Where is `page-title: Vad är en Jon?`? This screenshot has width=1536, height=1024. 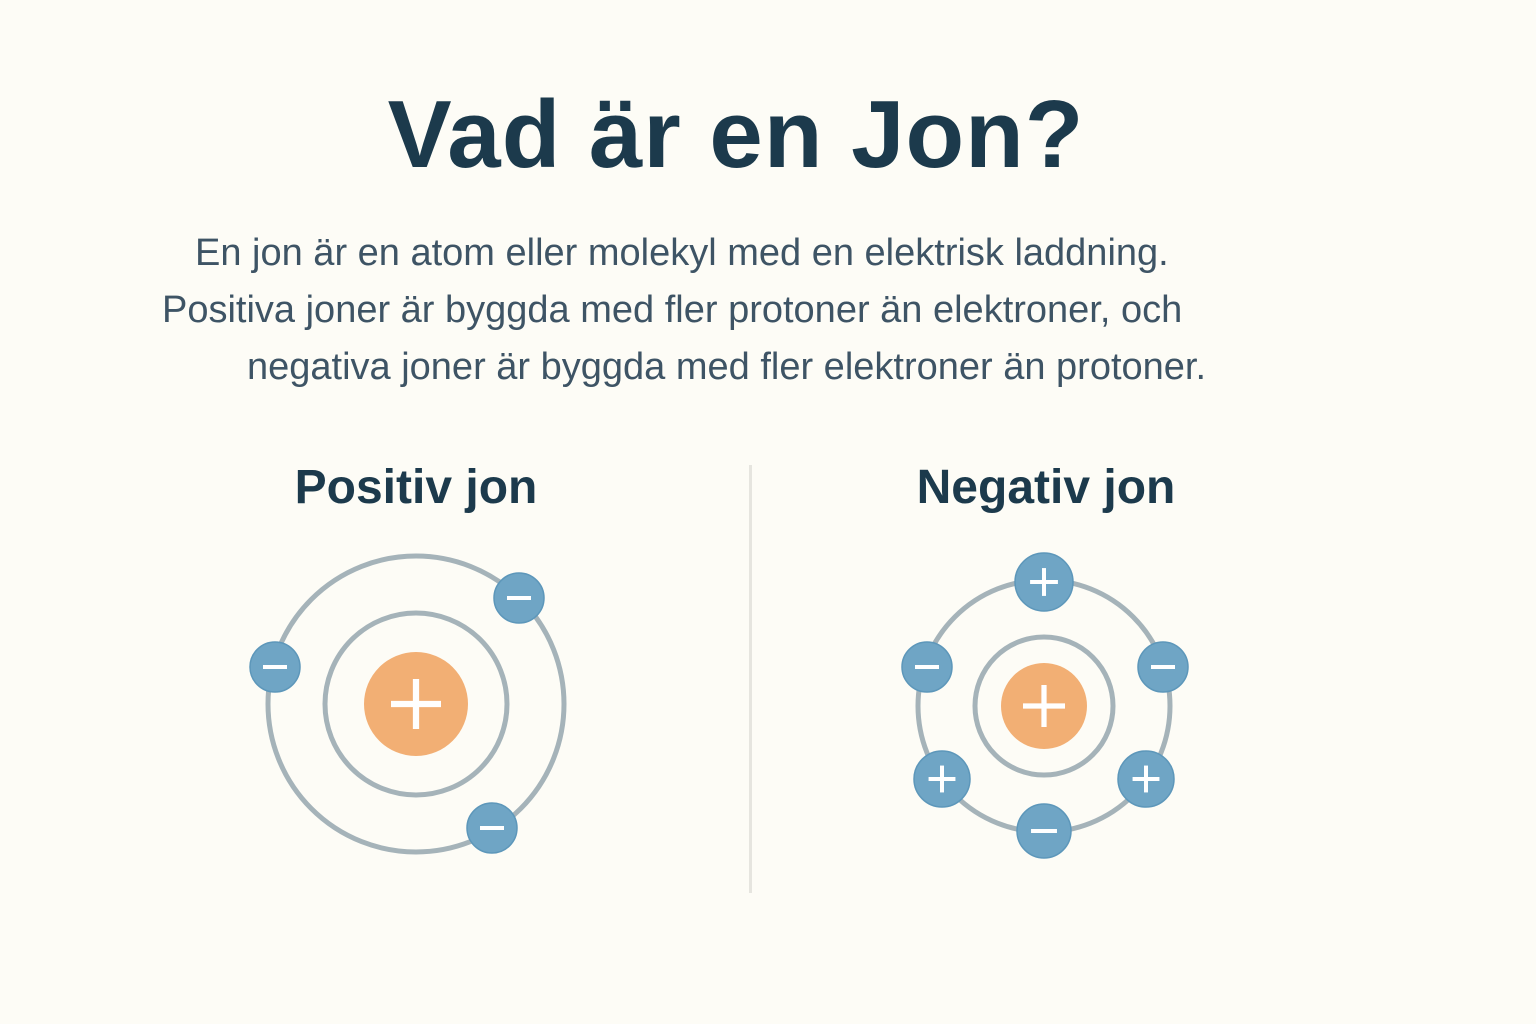
page-title: Vad är en Jon? is located at coordinates (736, 134).